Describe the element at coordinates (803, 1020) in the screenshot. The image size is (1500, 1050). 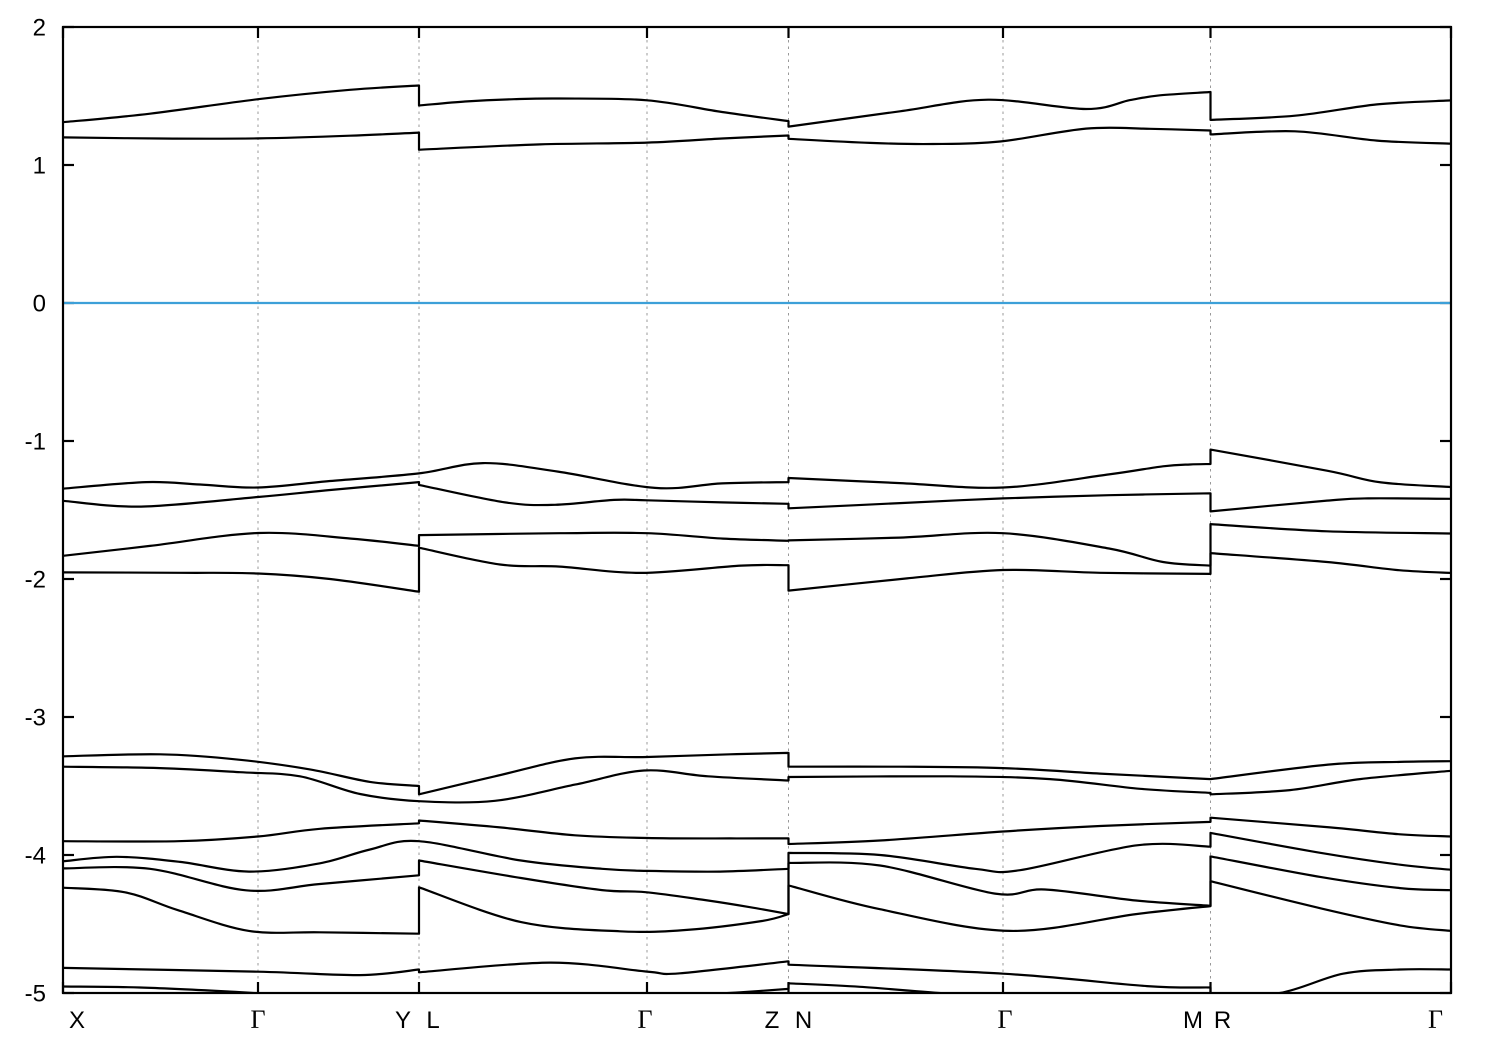
I see `svg-text: N` at that location.